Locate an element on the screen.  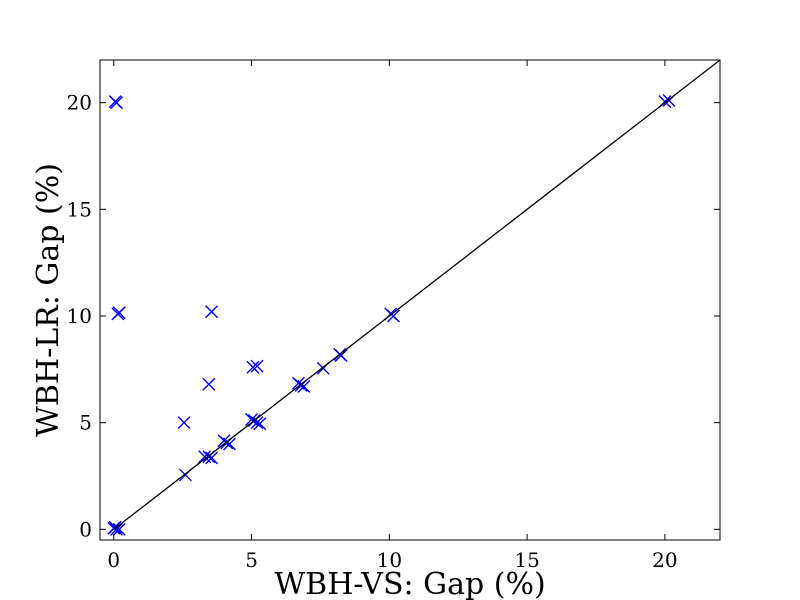
y-tick-label: 15 is located at coordinates (79, 209).